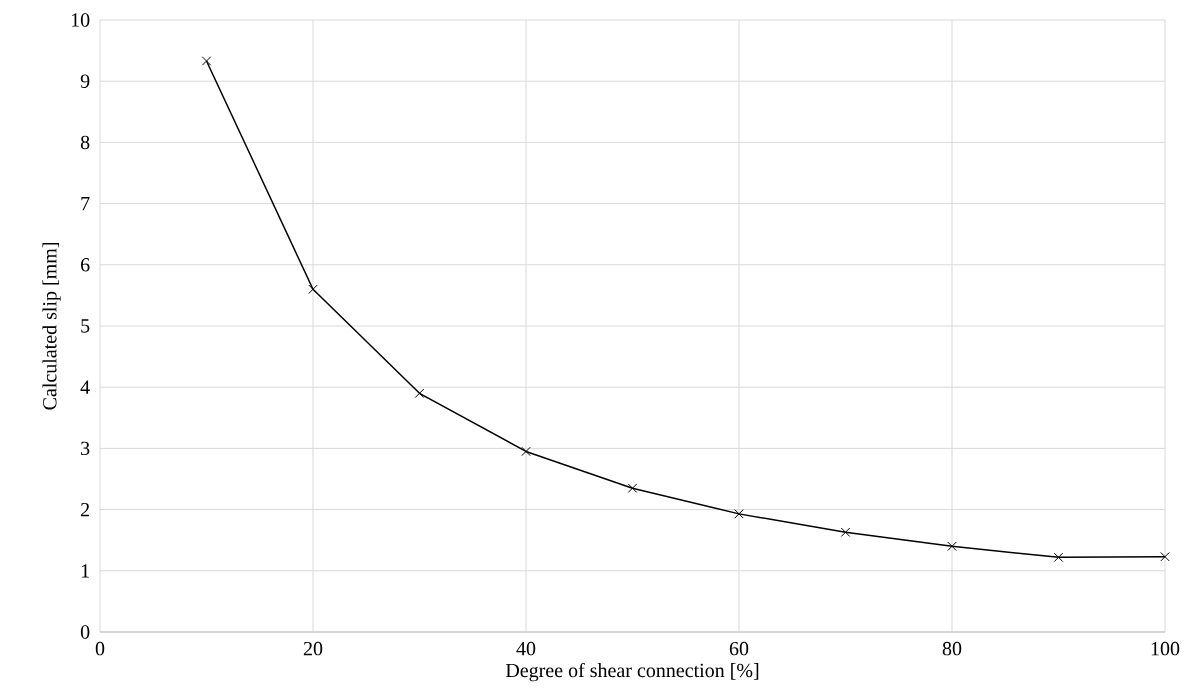  What do you see at coordinates (100, 648) in the screenshot?
I see `x-tick-label: 0` at bounding box center [100, 648].